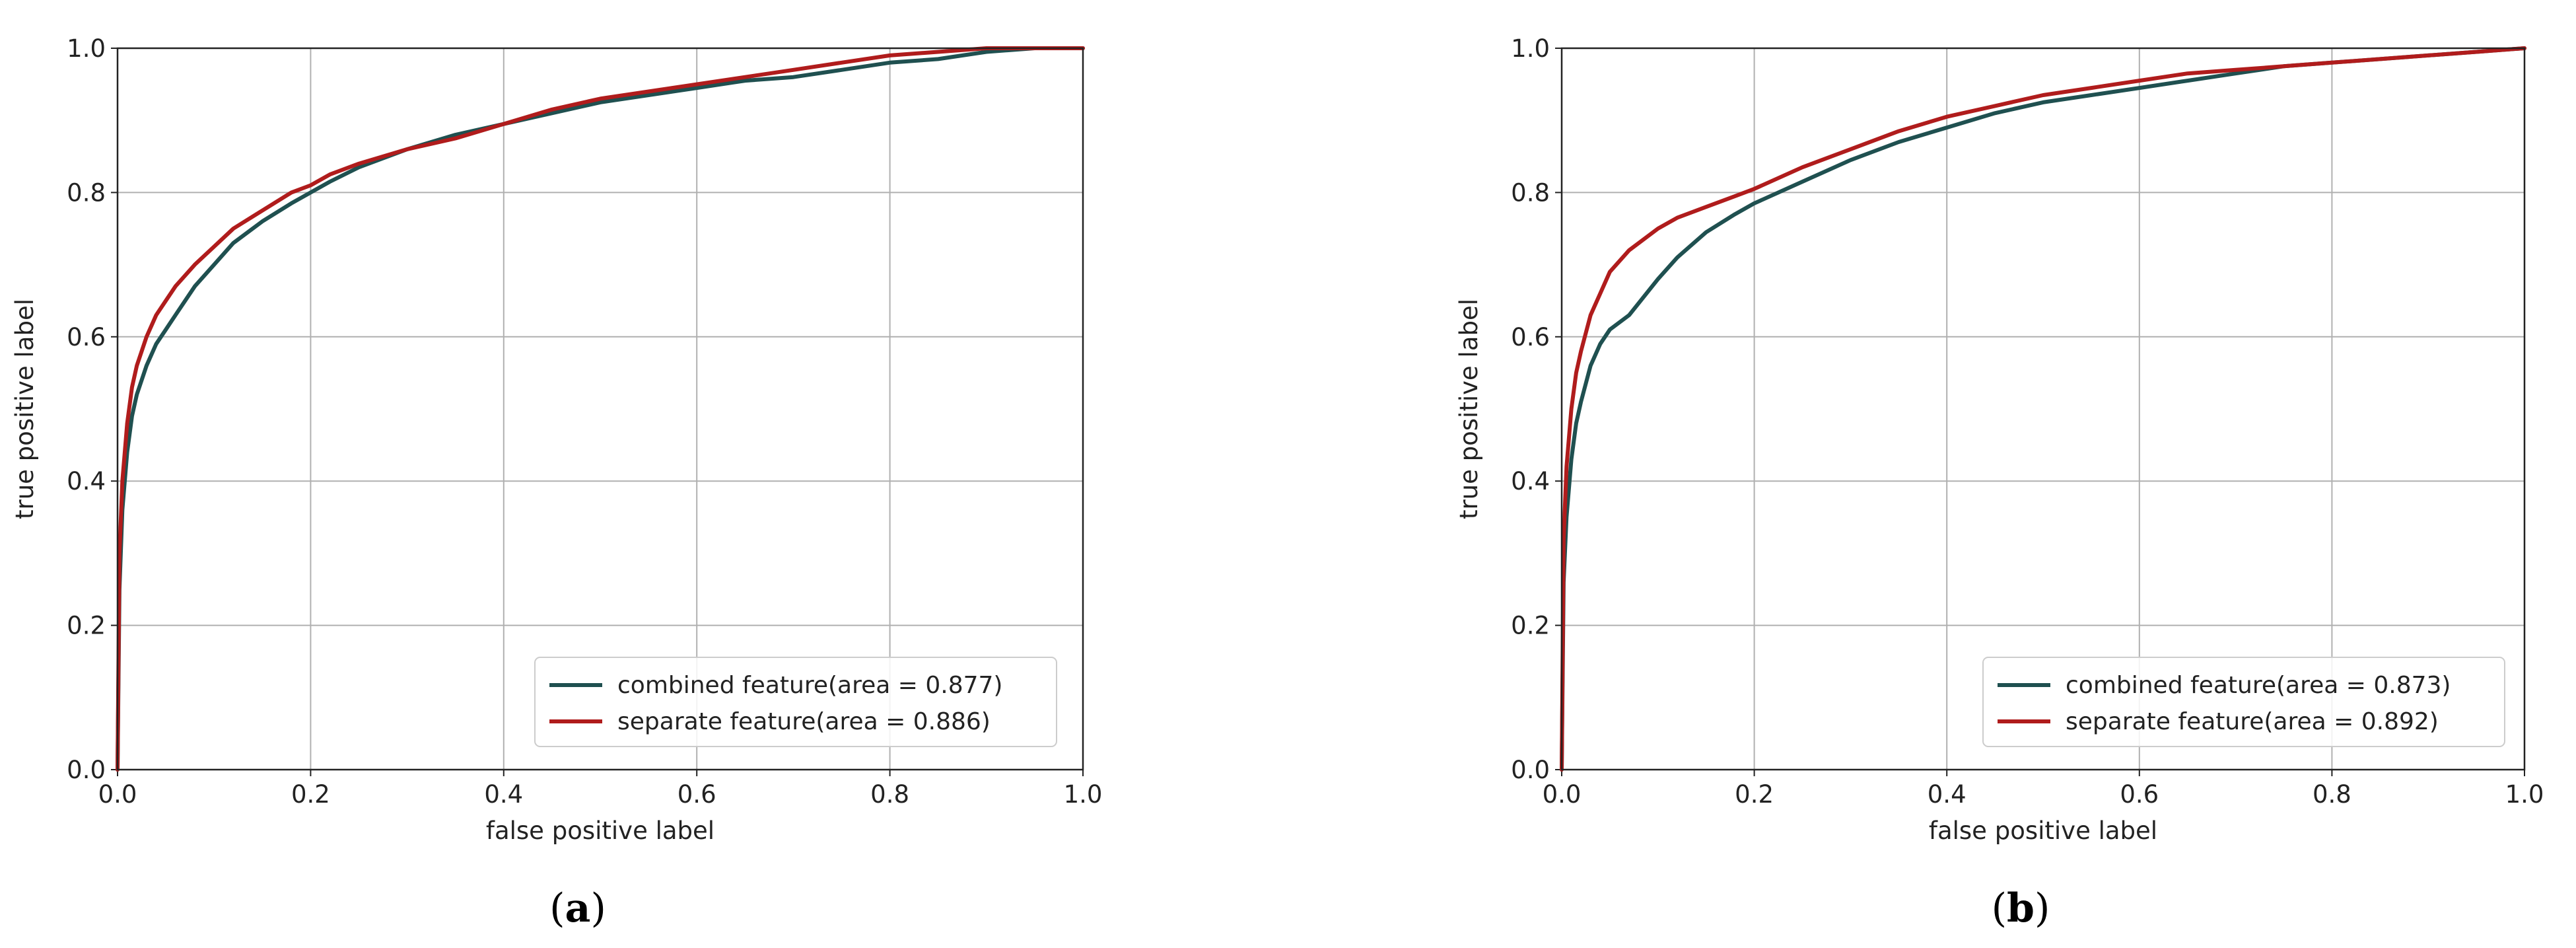 The width and height of the screenshot is (2576, 948). I want to click on legend-entry: separate feature(area = 0.886), so click(804, 721).